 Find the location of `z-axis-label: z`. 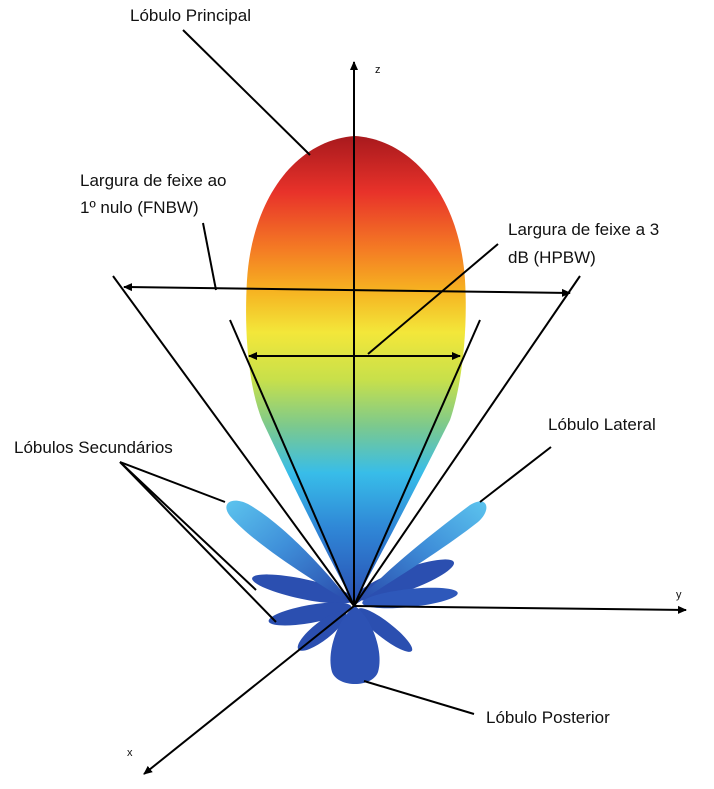

z-axis-label: z is located at coordinates (378, 70).